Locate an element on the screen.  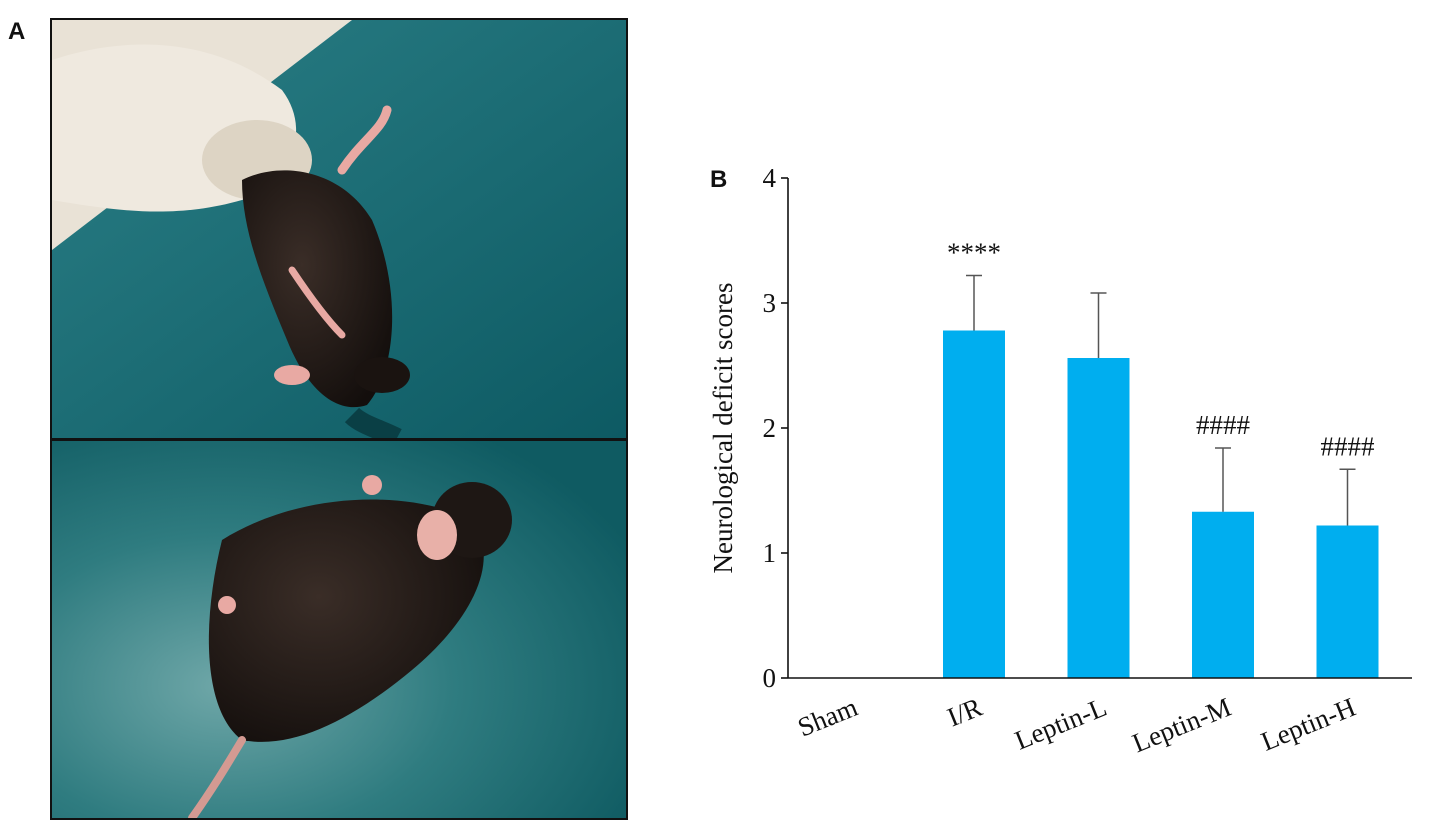
bars-layer is located at coordinates (1161, 504).